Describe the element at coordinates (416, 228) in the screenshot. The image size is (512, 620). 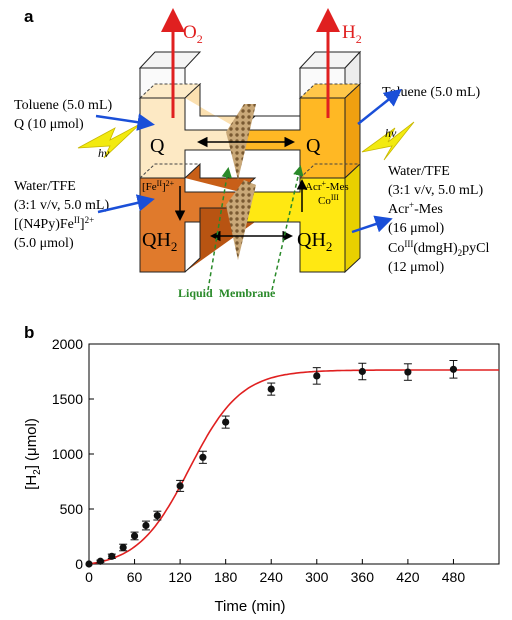
I see `right-acr-amount: (16 μmol)` at that location.